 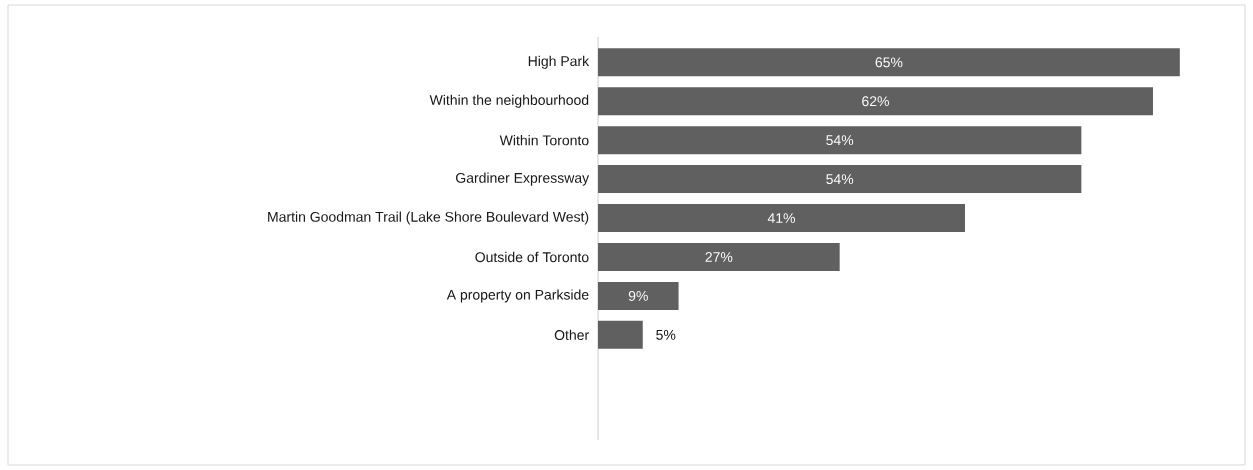 I want to click on data-label: 41%, so click(x=781, y=218).